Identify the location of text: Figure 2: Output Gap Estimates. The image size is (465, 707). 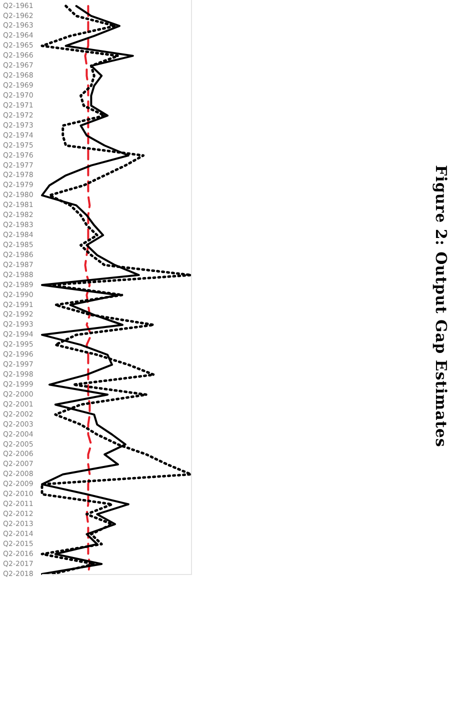
(441, 306).